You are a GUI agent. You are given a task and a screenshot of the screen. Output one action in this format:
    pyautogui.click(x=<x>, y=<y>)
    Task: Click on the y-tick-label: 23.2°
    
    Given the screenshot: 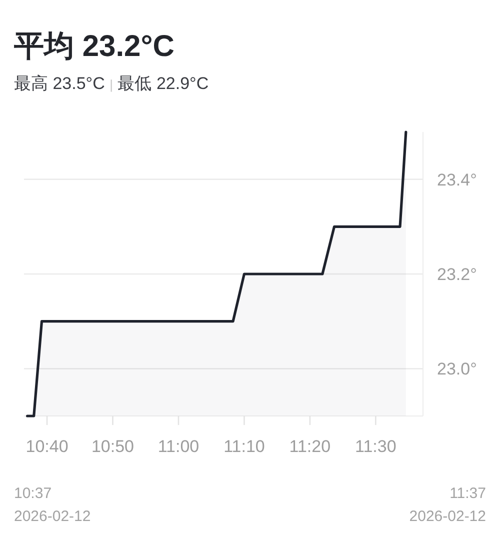 What is the action you would take?
    pyautogui.click(x=457, y=274)
    